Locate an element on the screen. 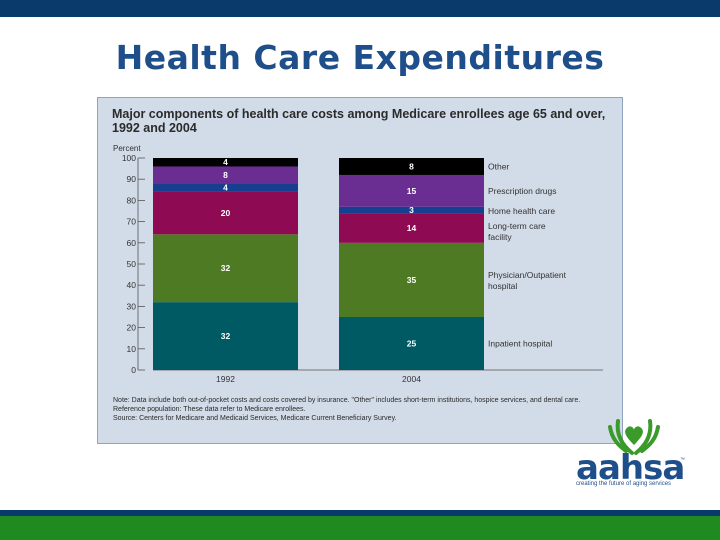 The height and width of the screenshot is (540, 720). y-tick-label: 20 is located at coordinates (132, 328).